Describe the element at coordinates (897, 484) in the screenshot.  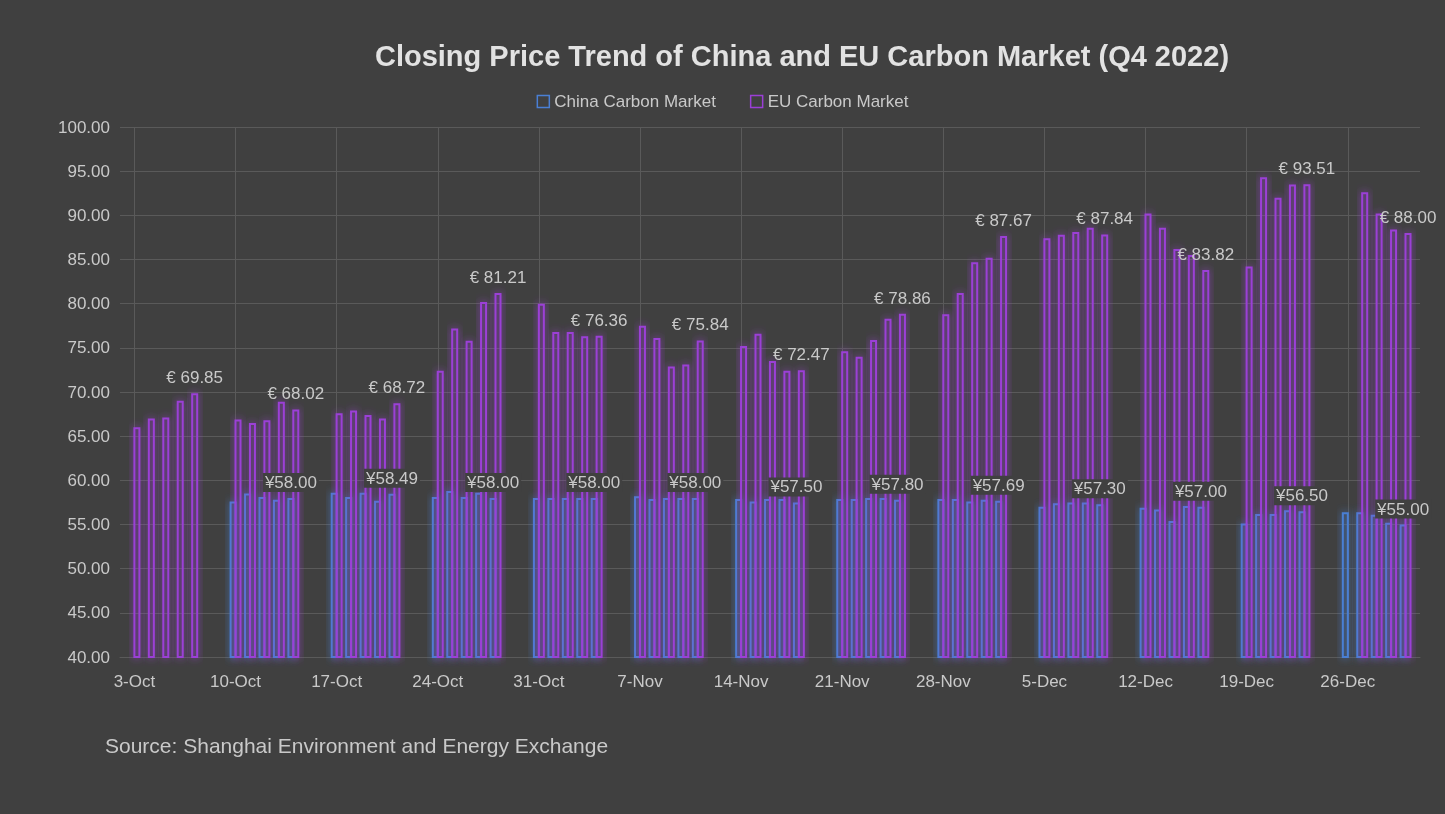
I see `data-label: ¥57.80` at that location.